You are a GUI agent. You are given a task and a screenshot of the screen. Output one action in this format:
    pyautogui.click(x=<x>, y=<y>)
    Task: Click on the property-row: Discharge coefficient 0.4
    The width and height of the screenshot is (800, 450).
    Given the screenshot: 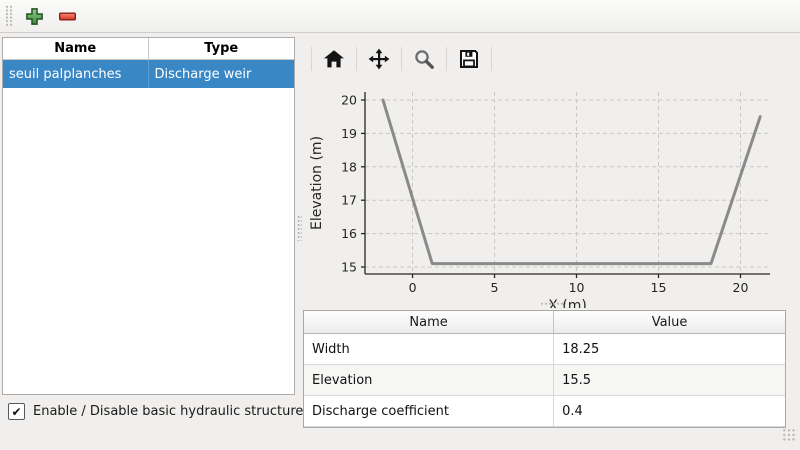 What is the action you would take?
    pyautogui.click(x=544, y=411)
    